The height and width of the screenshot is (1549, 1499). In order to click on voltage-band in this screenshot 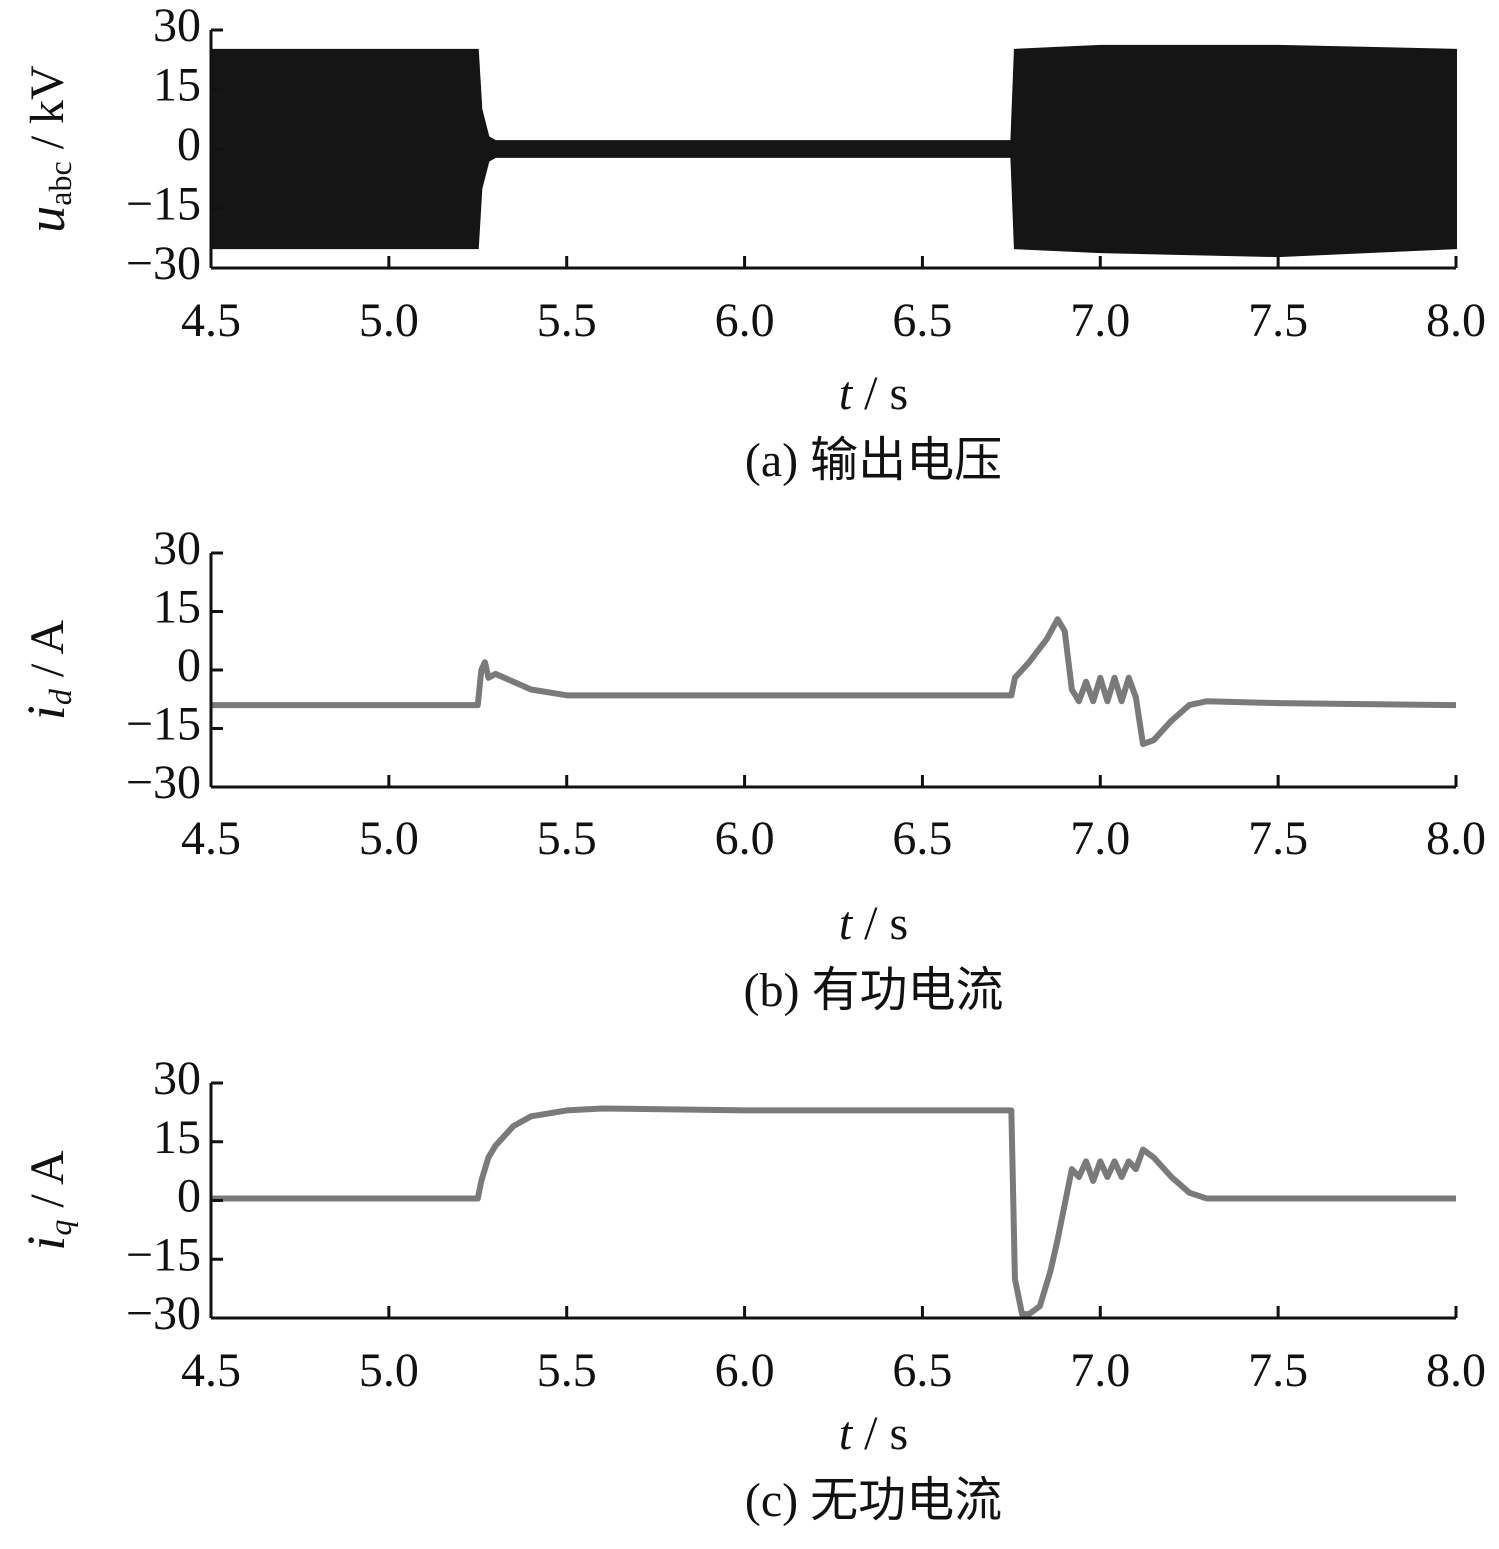, I will do `click(833, 151)`.